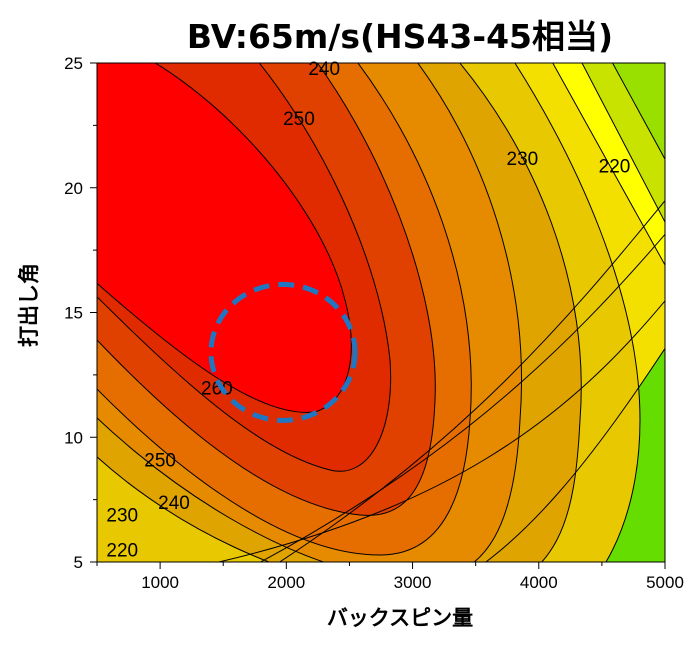  Describe the element at coordinates (400, 36) in the screenshot. I see `chart-title: BV:65m/s(HS43-45相当)` at that location.